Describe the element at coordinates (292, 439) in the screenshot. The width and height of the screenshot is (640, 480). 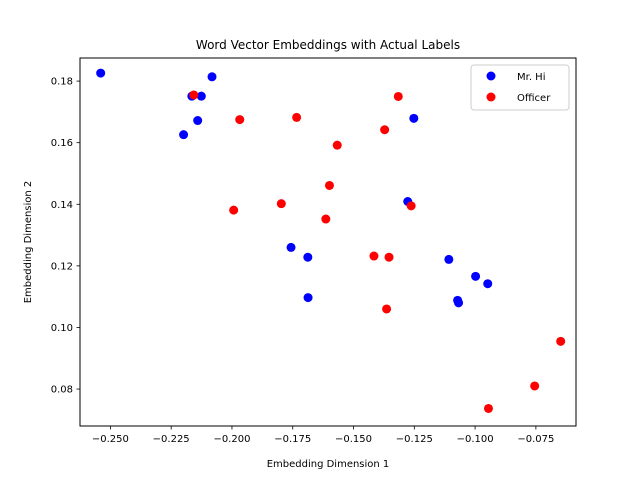
I see `x-tick-label: −0.175` at that location.